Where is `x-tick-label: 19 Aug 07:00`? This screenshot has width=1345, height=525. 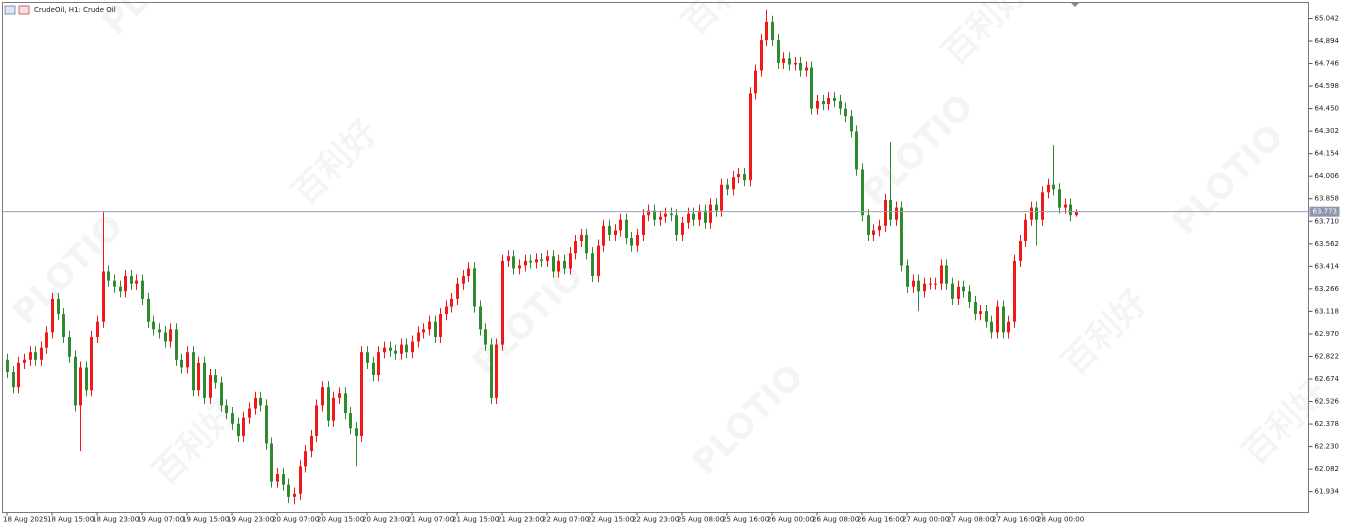
x-tick-label: 19 Aug 07:00 is located at coordinates (160, 520).